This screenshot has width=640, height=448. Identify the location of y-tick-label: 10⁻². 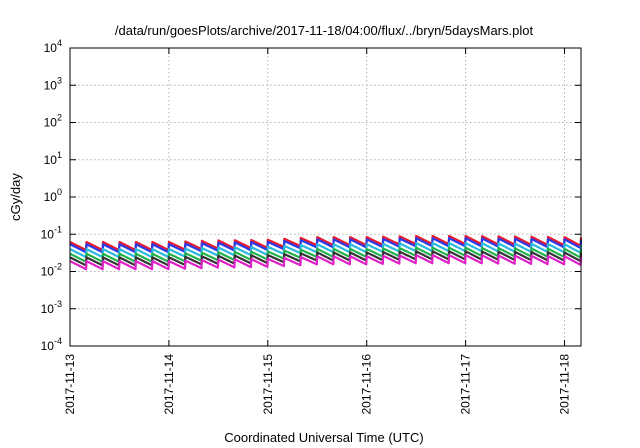
(51, 270).